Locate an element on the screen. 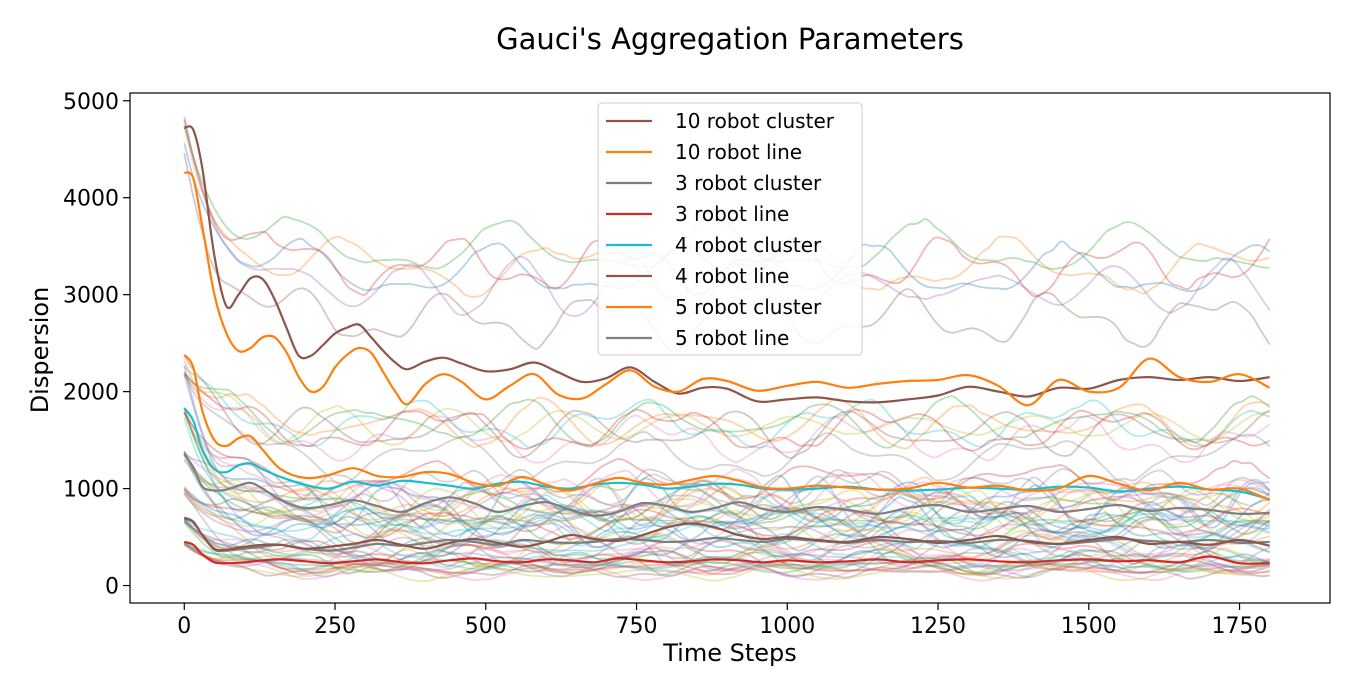 The height and width of the screenshot is (693, 1360). x-tick-label: 750 is located at coordinates (637, 626).